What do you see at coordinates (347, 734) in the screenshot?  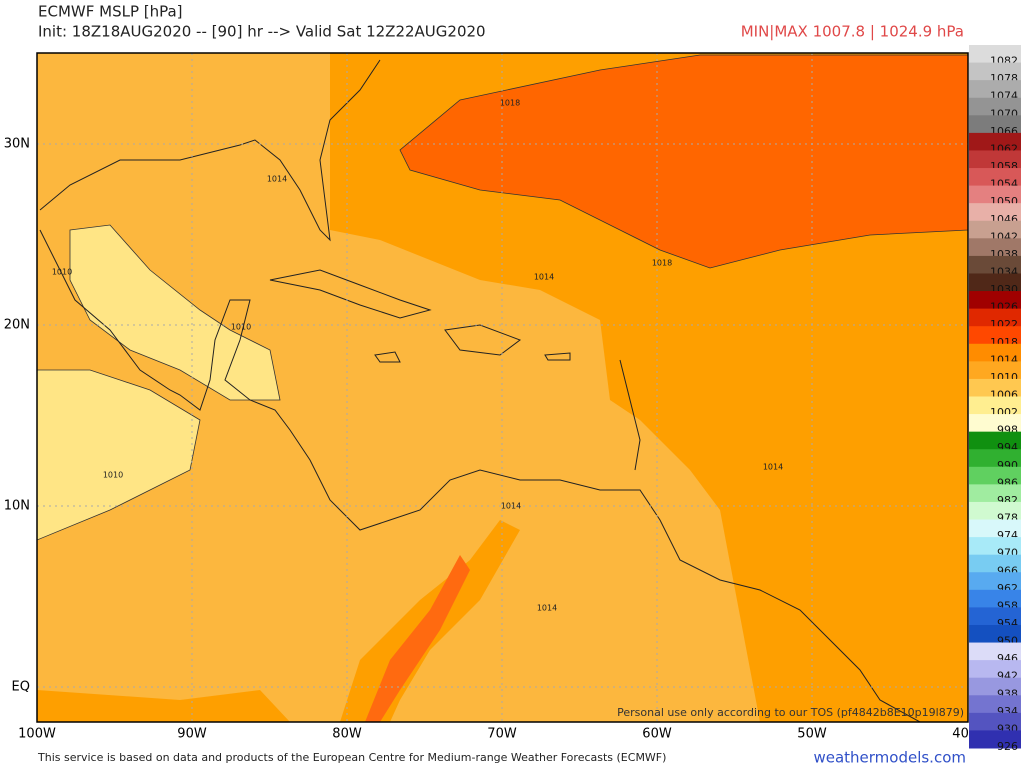 I see `lon-label: 80W` at bounding box center [347, 734].